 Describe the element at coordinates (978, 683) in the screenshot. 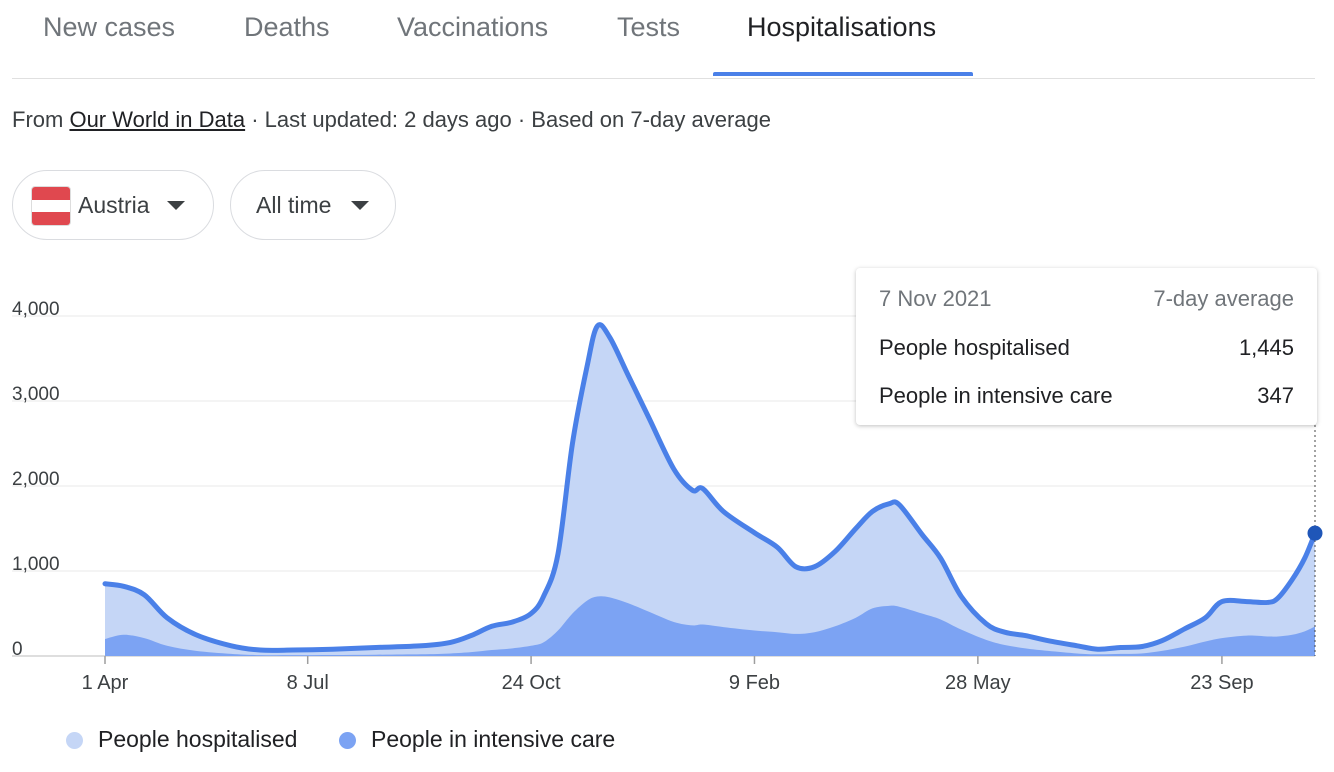

I see `x-tick-label: 28 May` at that location.